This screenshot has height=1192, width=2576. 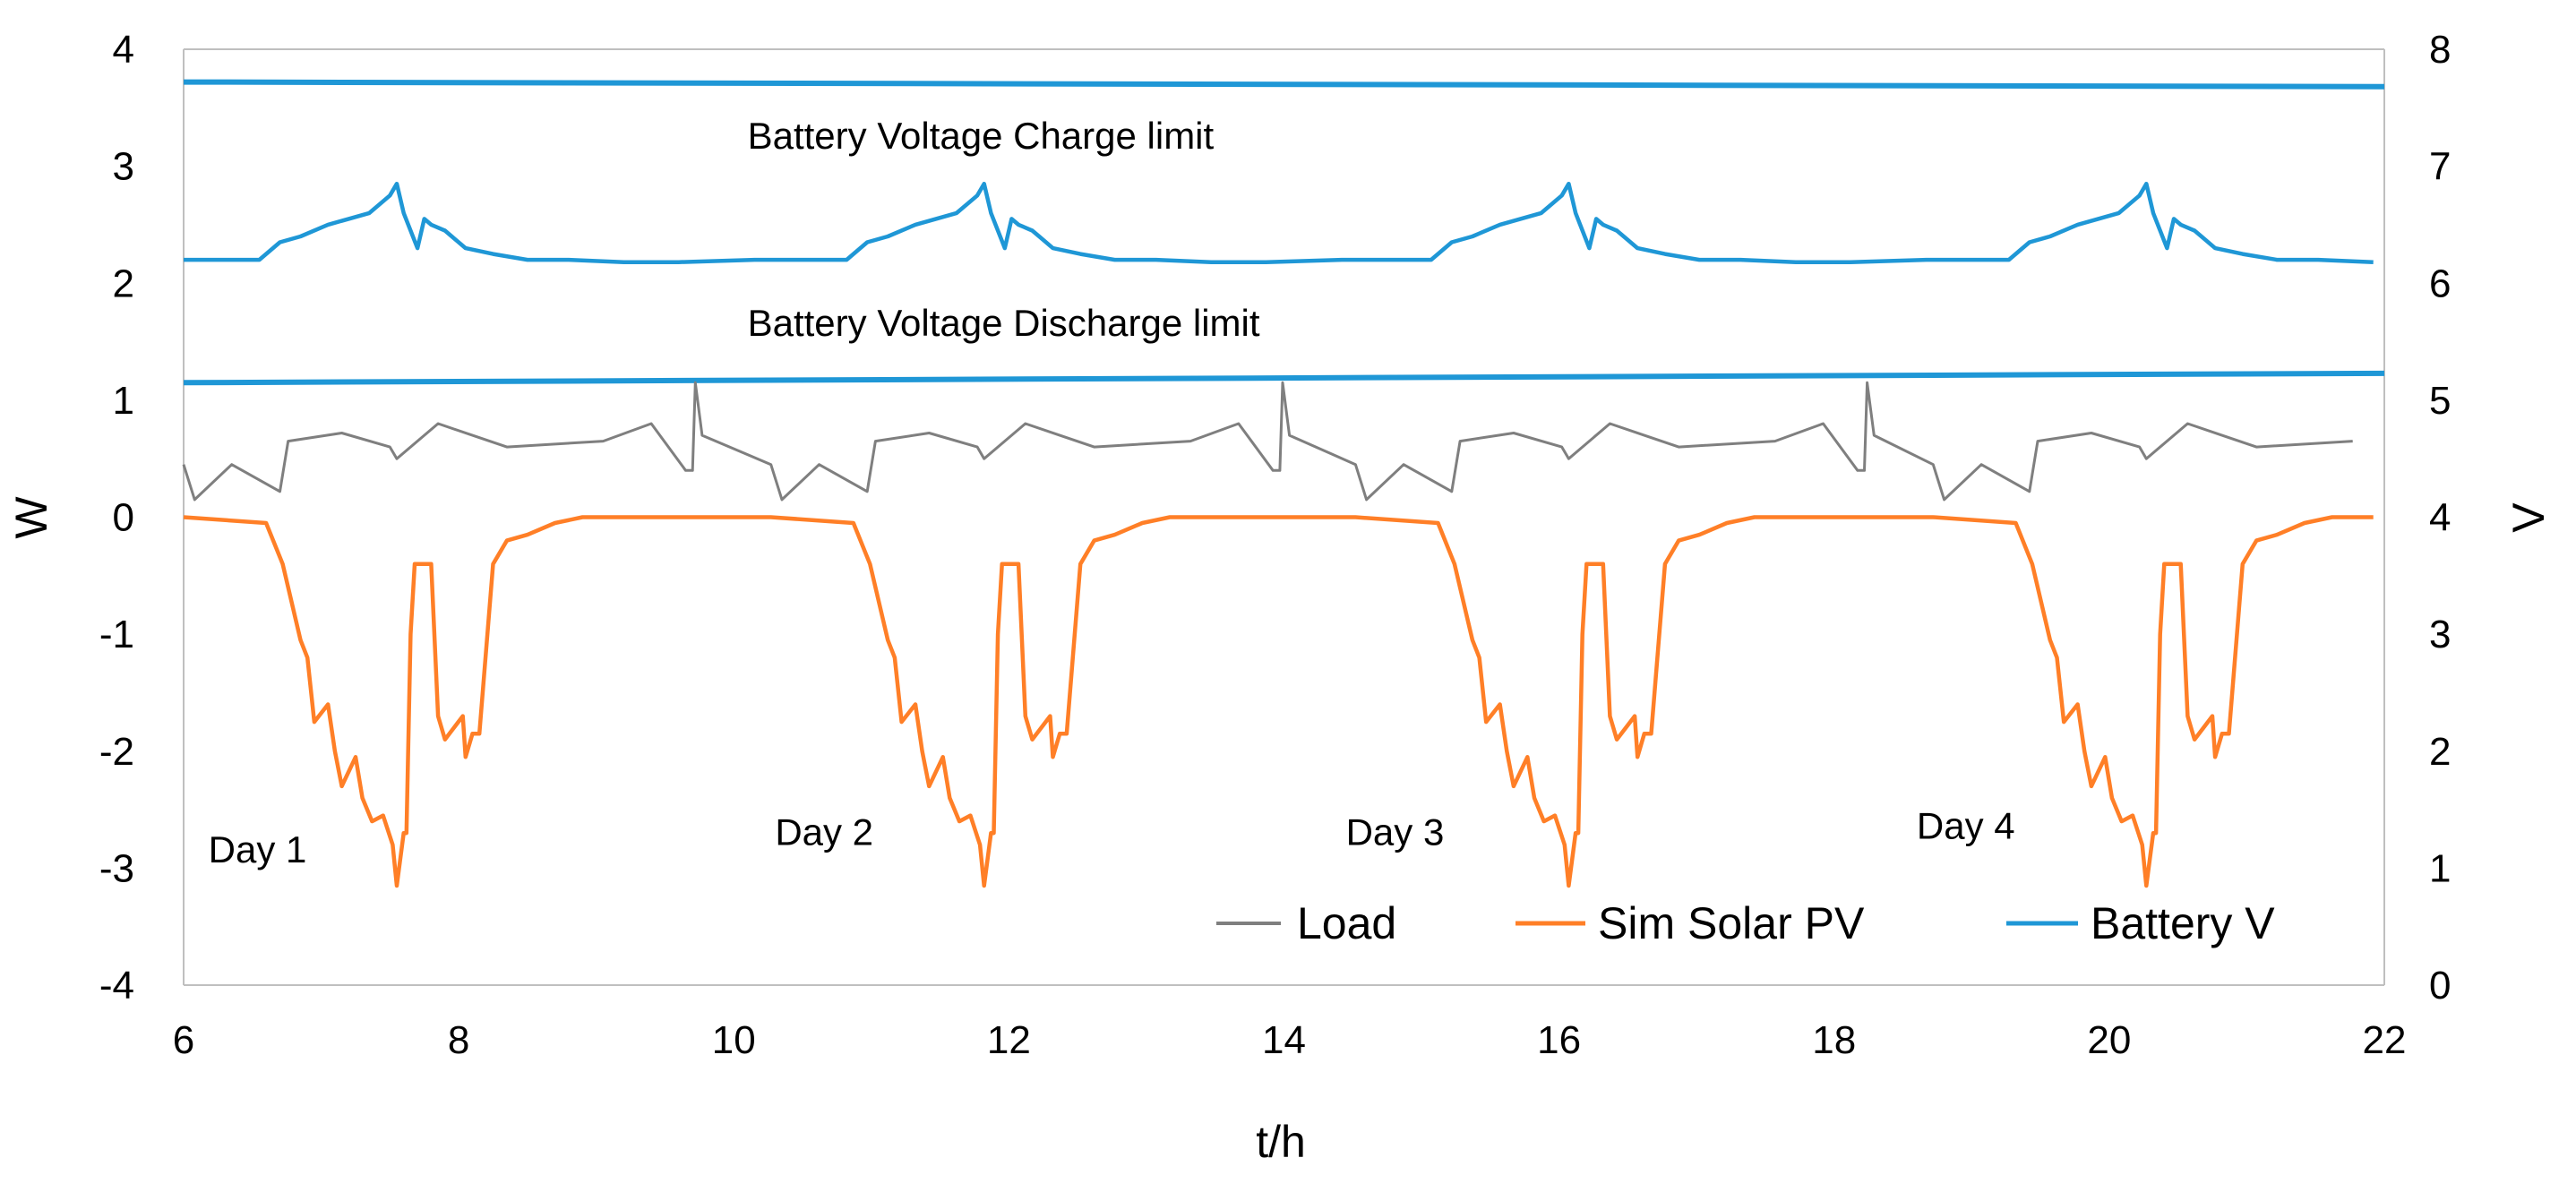 I want to click on charge-limit-line, so click(x=1284, y=84).